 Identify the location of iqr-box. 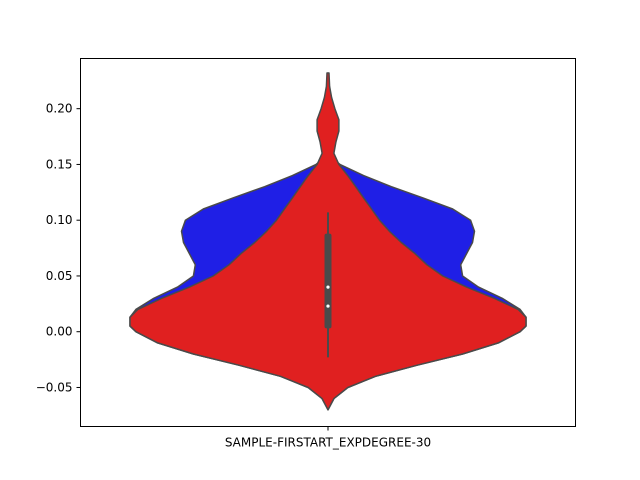
(328, 281).